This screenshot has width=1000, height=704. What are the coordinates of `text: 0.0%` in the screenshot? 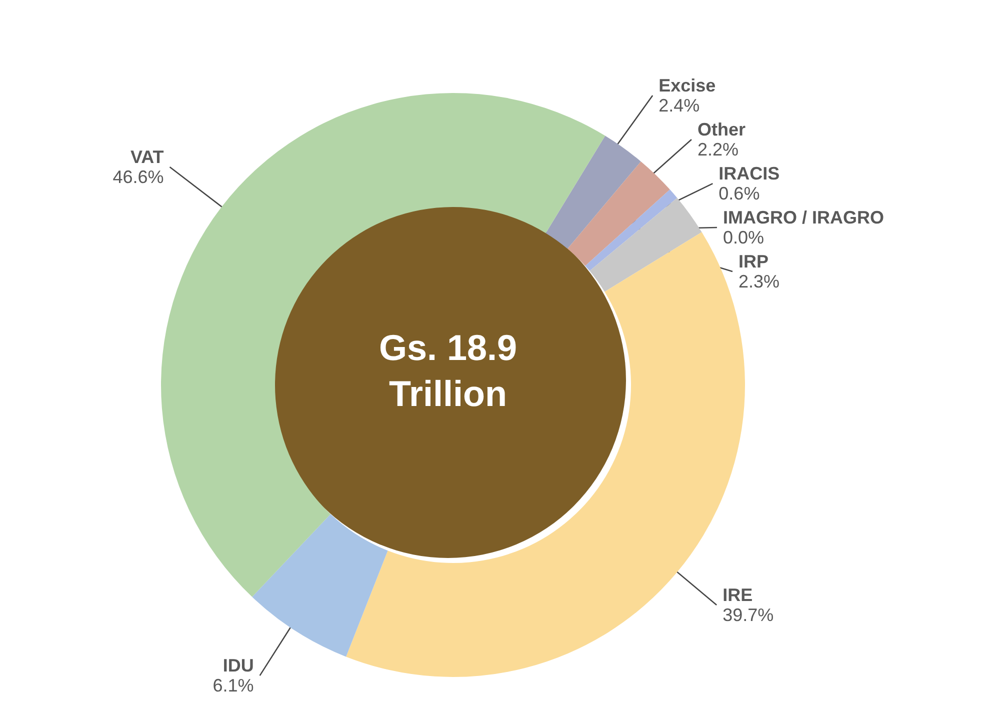 It's located at (743, 238).